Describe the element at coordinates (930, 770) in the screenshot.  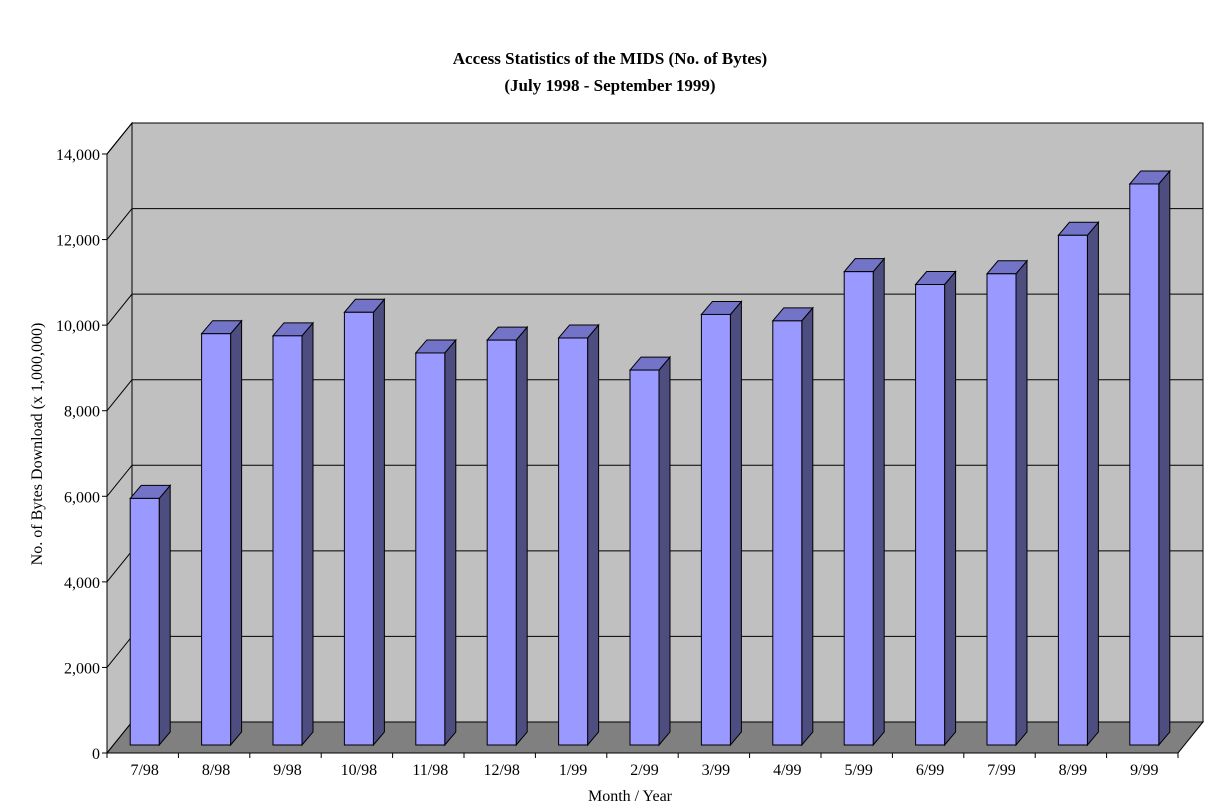
I see `x-tick-label: 6/99` at that location.